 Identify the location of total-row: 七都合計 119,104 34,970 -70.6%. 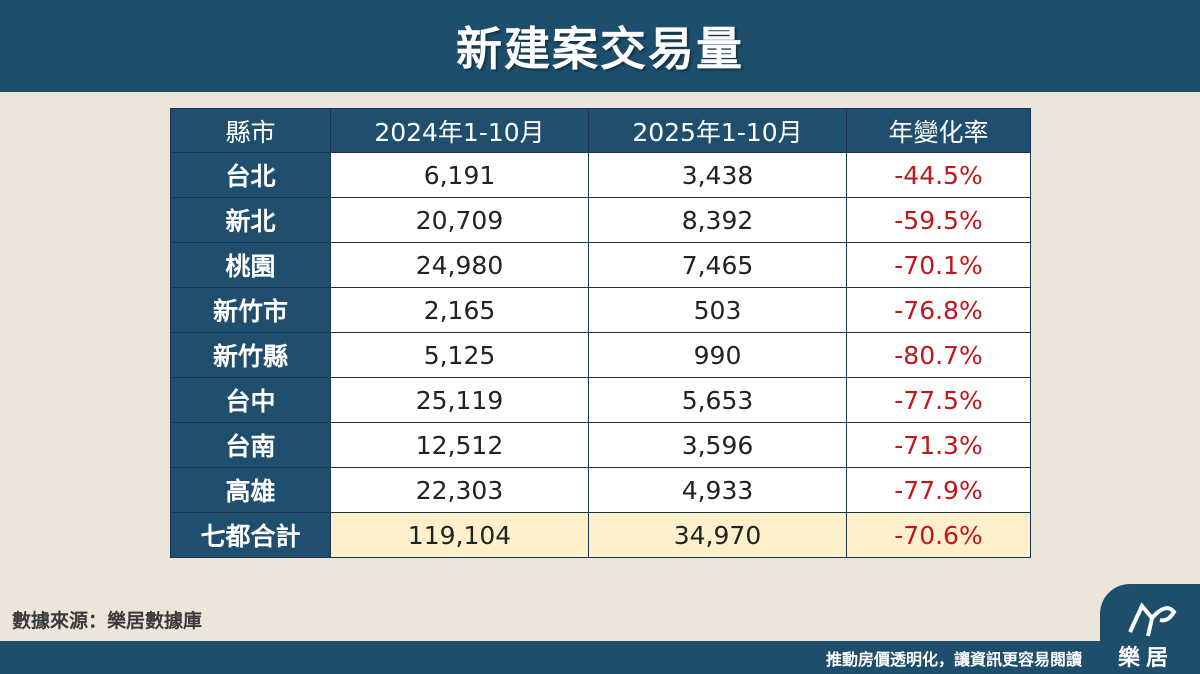
(600, 535).